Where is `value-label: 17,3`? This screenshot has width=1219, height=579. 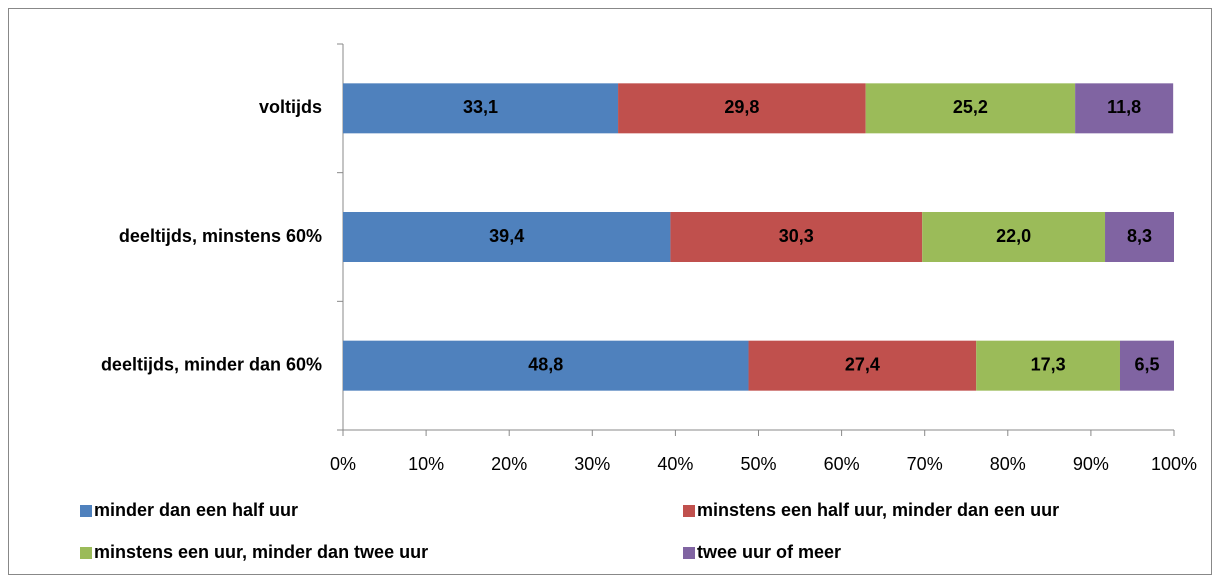 value-label: 17,3 is located at coordinates (1048, 364).